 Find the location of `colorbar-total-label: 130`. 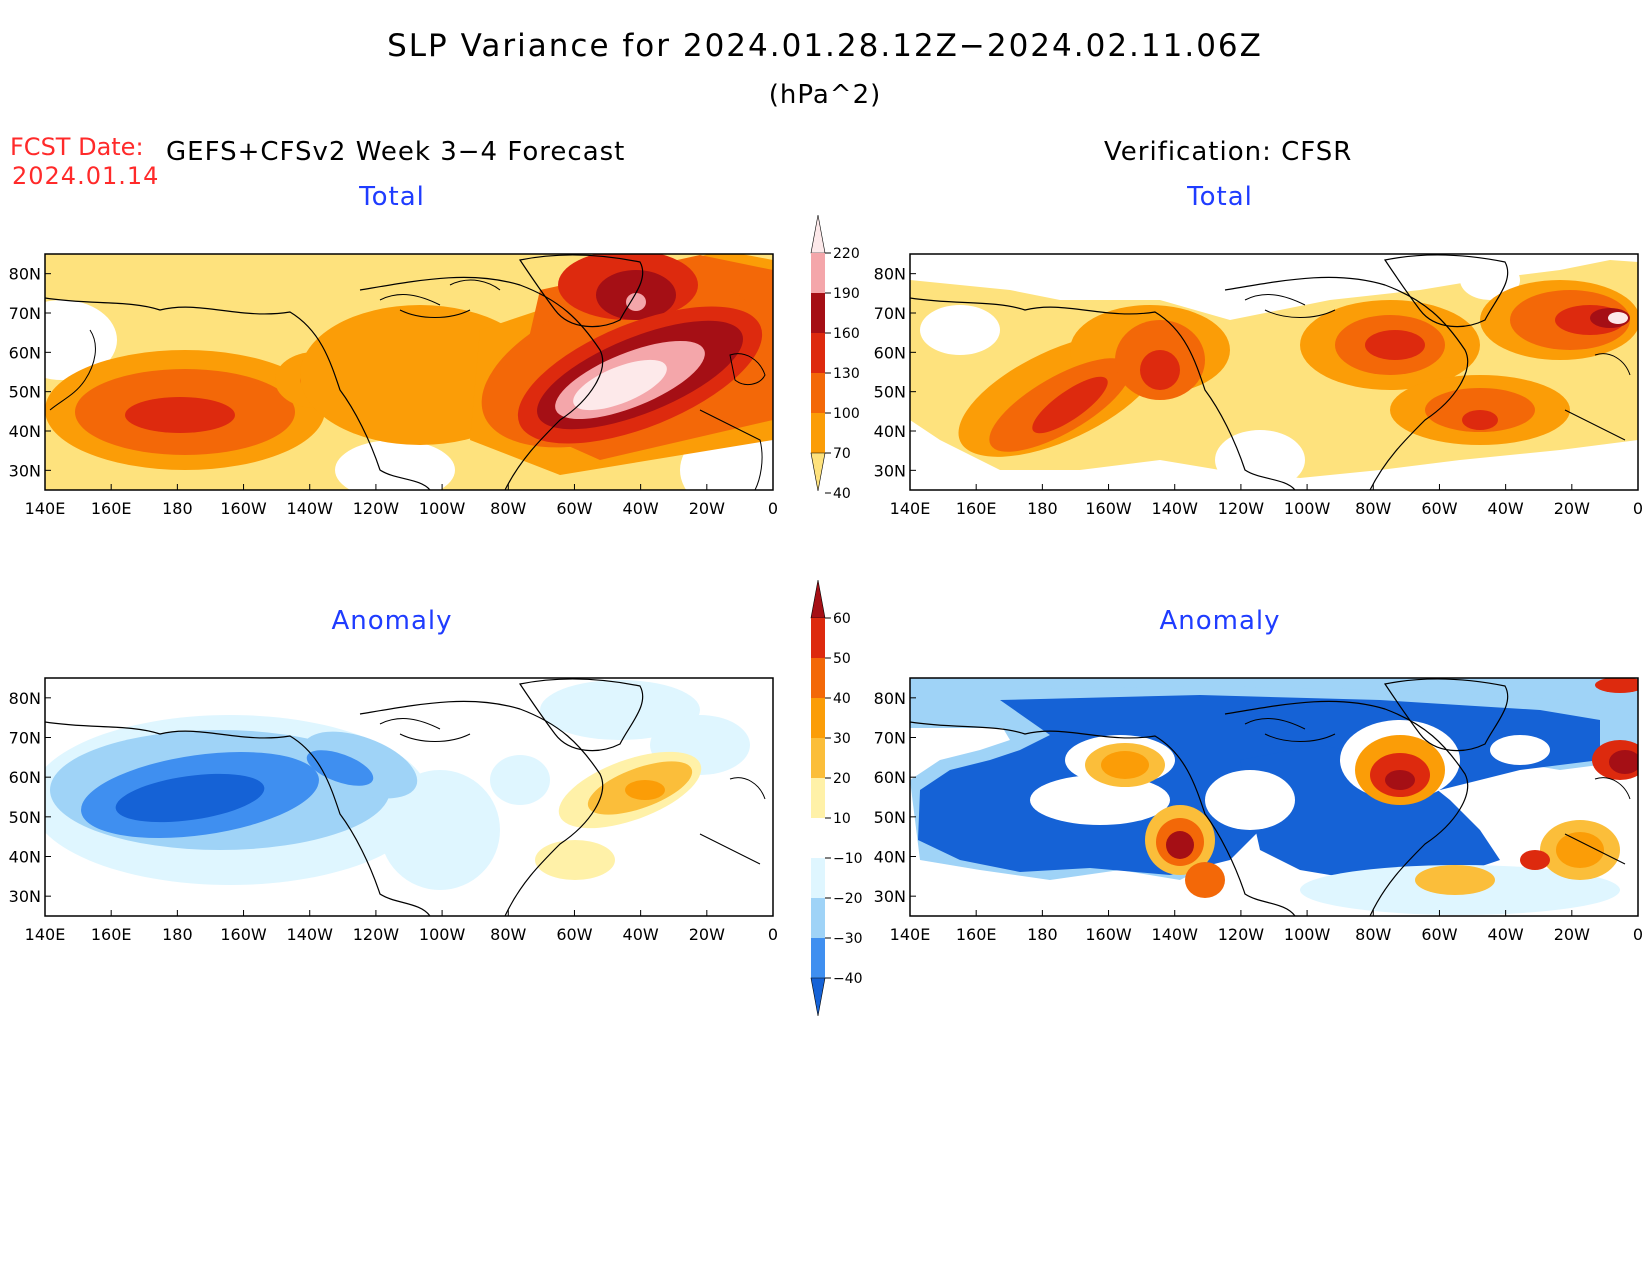

colorbar-total-label: 130 is located at coordinates (846, 374).